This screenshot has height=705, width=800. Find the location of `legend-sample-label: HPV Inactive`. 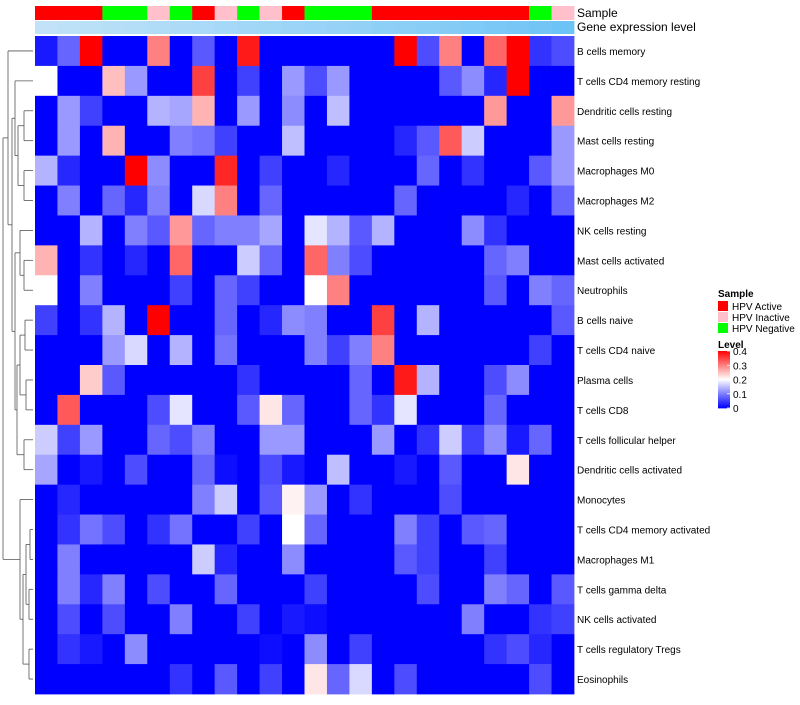

legend-sample-label: HPV Inactive is located at coordinates (761, 318).